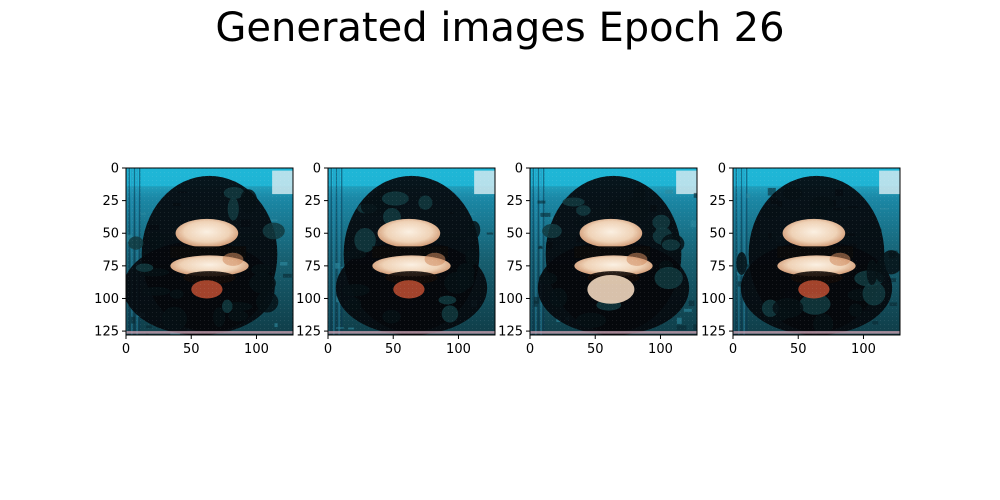 The image size is (1000, 500). I want to click on image-panel-1: 0 50 100 0 25 50 75 100 125, so click(194, 259).